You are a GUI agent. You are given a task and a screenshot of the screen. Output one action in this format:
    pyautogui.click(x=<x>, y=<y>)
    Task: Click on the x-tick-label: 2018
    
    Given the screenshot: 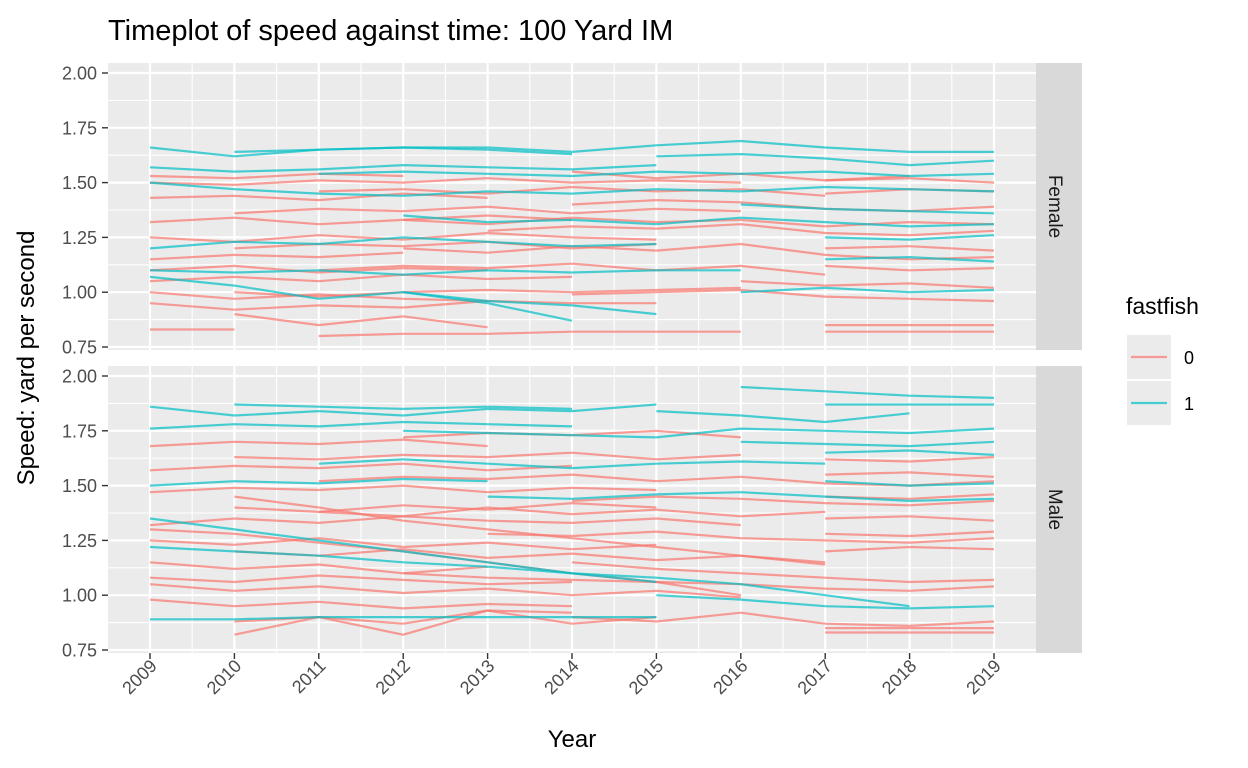 What is the action you would take?
    pyautogui.click(x=899, y=677)
    